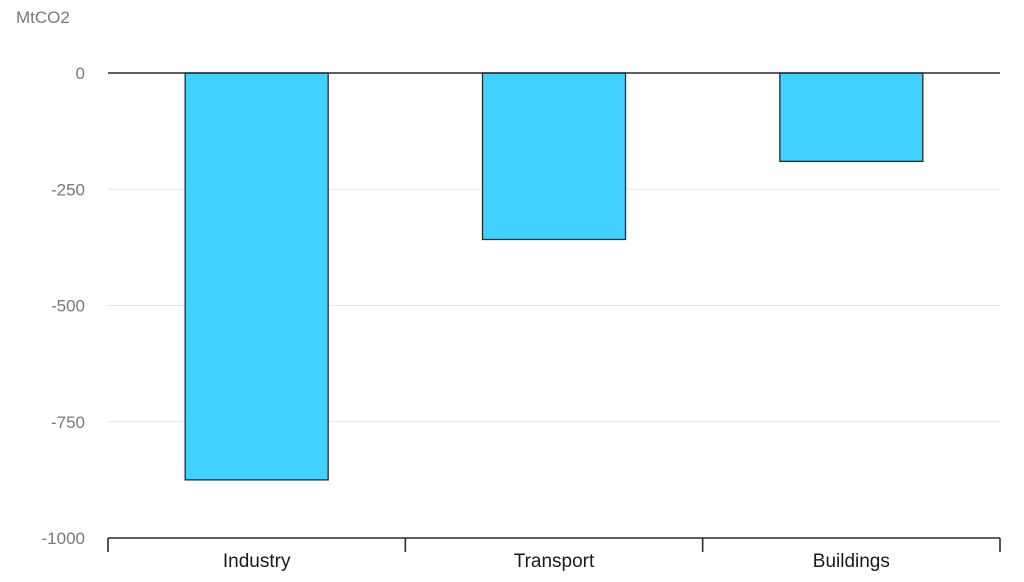  What do you see at coordinates (68, 189) in the screenshot?
I see `y-tick-label: -250` at bounding box center [68, 189].